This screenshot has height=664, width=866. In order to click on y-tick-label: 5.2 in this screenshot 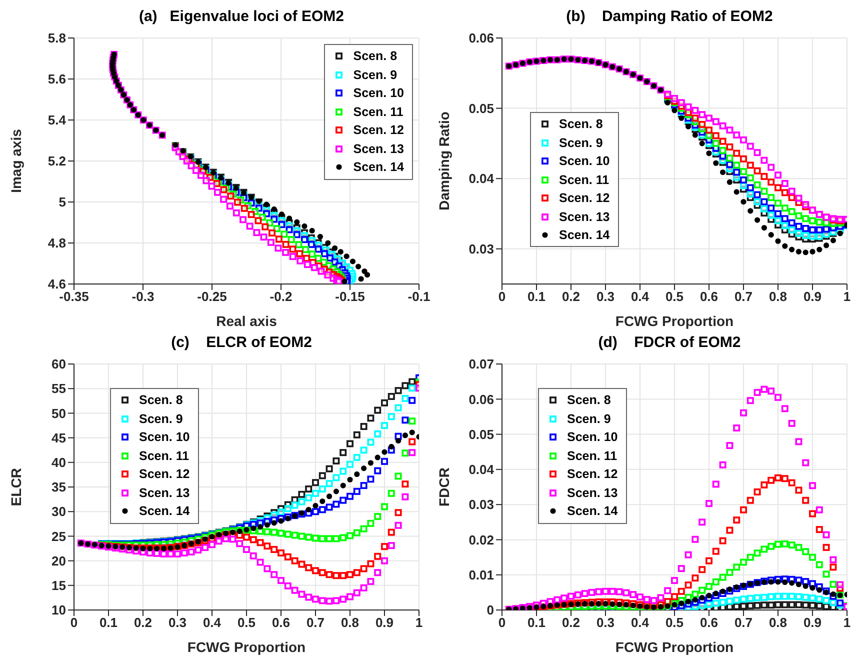, I will do `click(57, 161)`.